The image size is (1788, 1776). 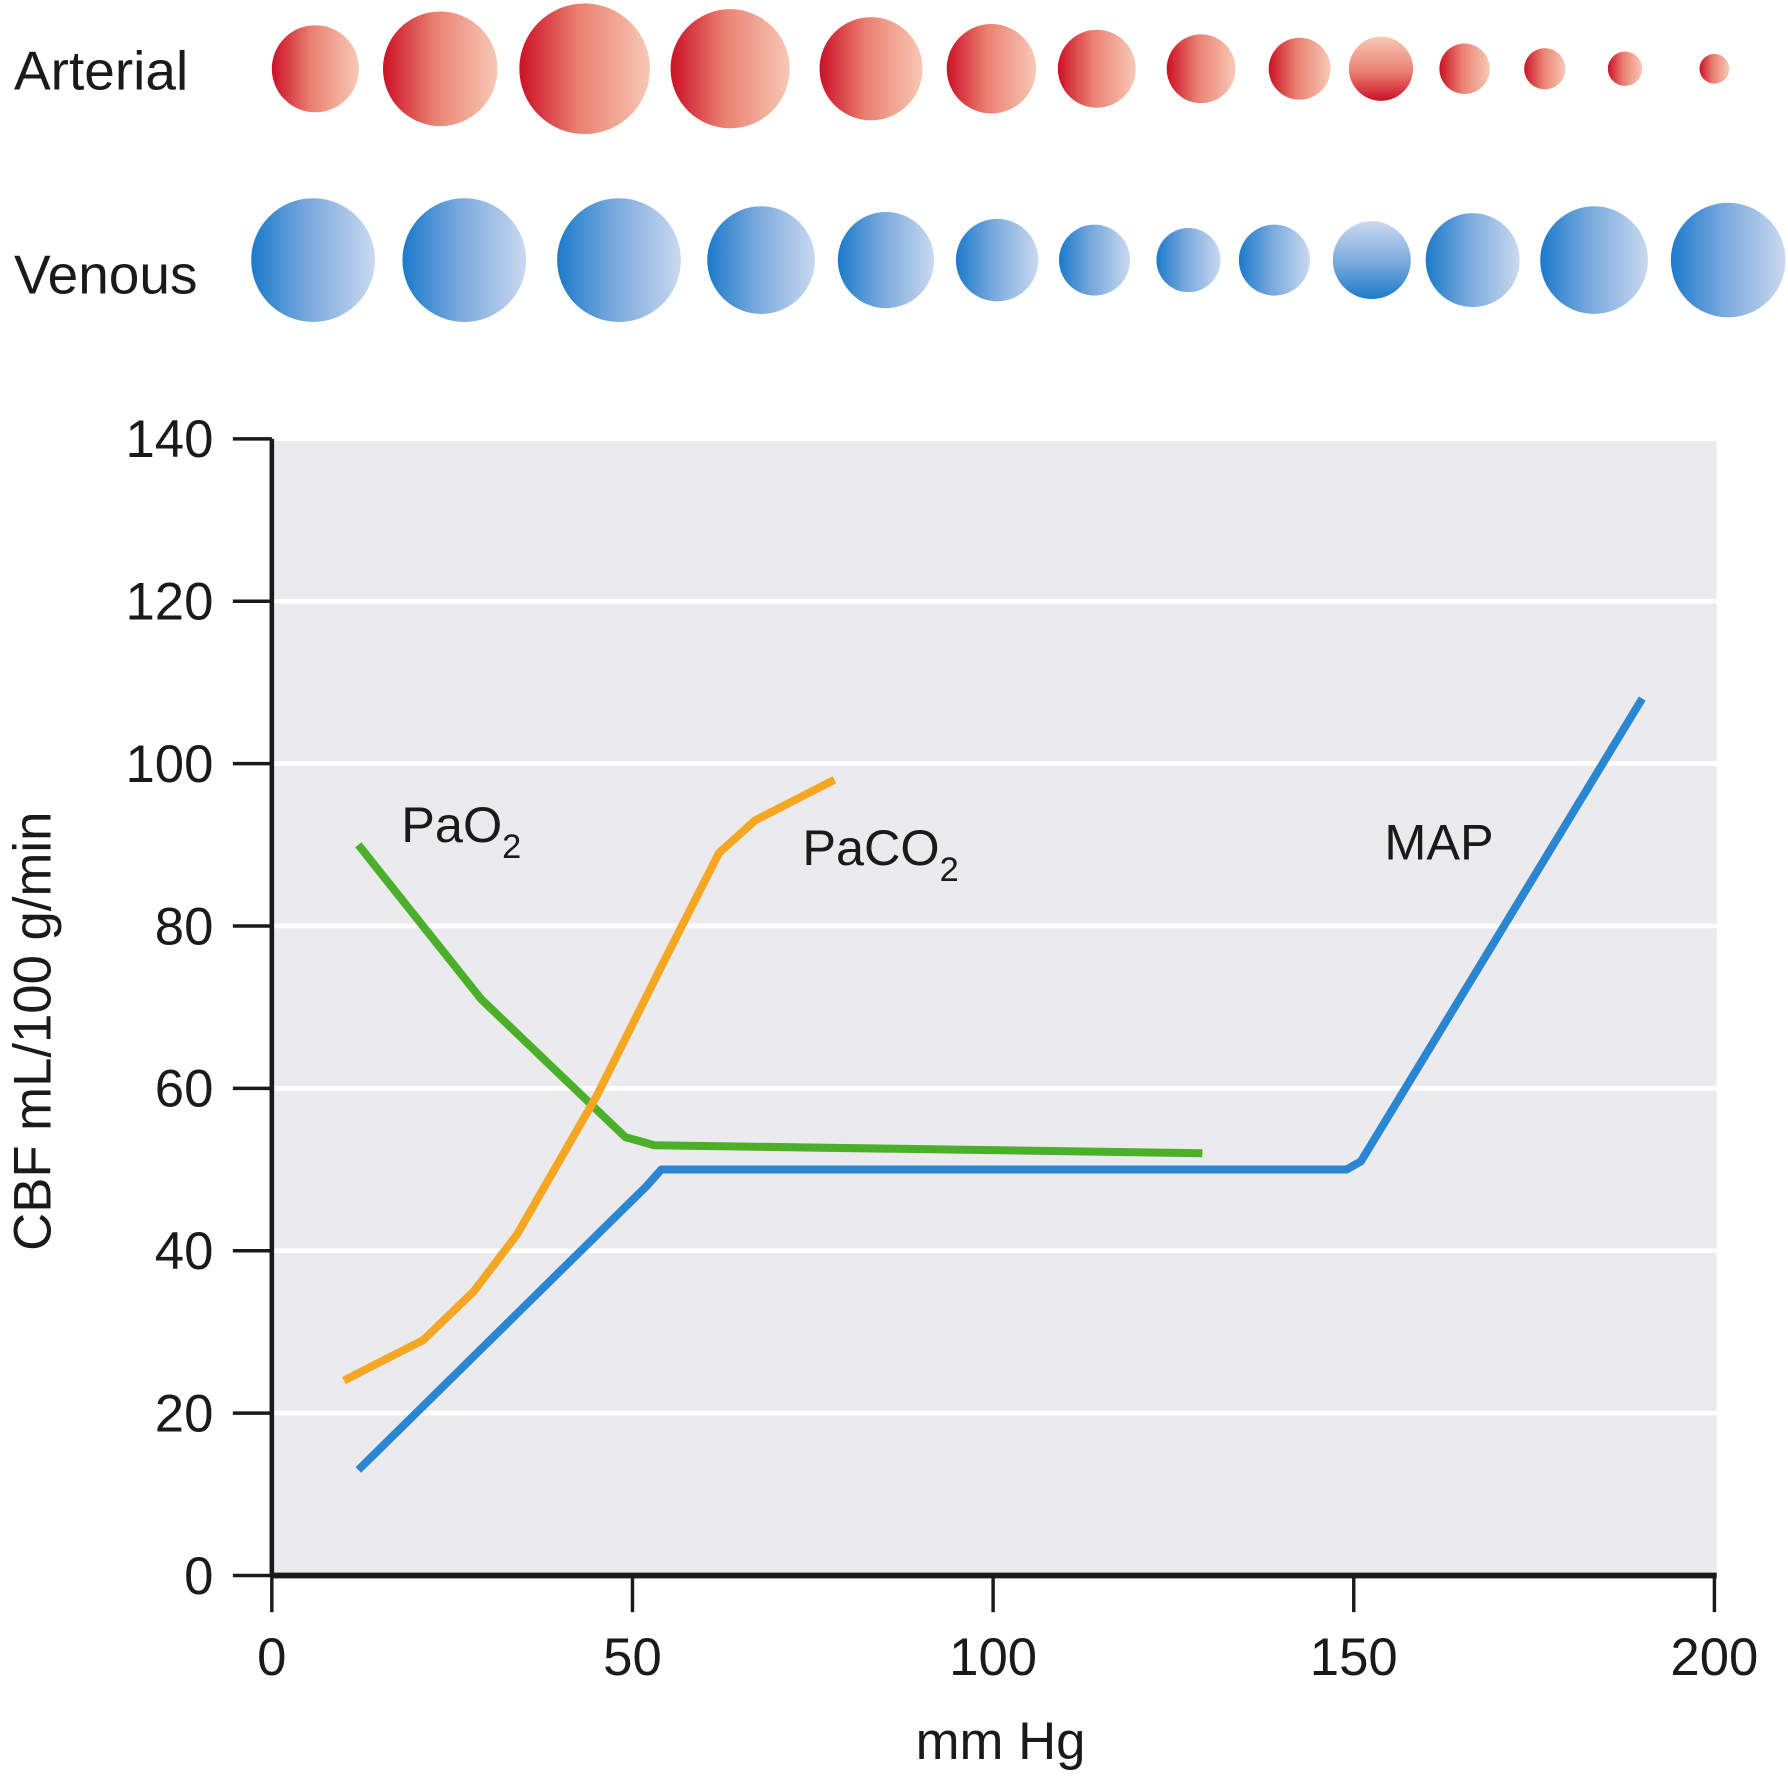 I want to click on y-tick-label: 20, so click(x=184, y=1413).